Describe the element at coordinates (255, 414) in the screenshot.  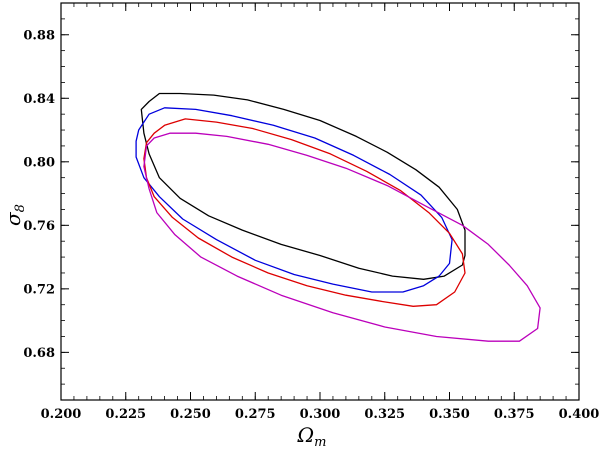
I see `x-tick-label: 0.275` at that location.